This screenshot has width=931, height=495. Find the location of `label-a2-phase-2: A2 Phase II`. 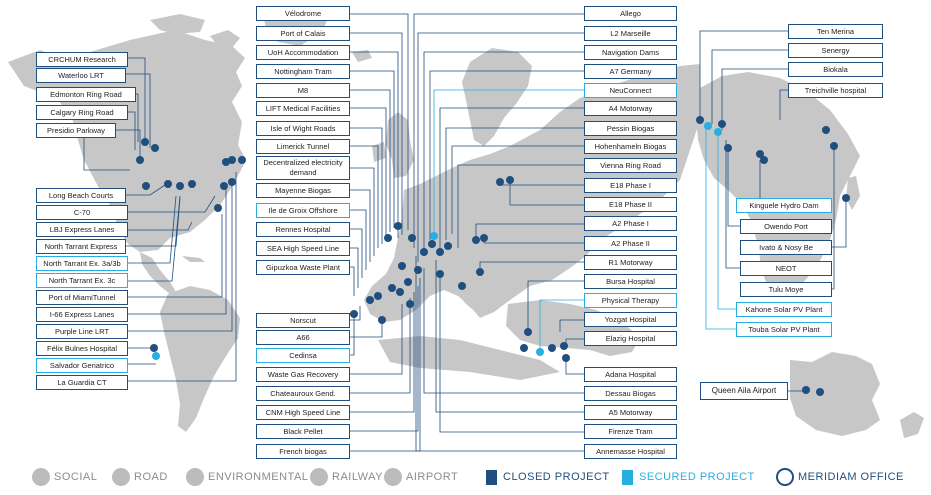

label-a2-phase-2: A2 Phase II is located at coordinates (630, 243).